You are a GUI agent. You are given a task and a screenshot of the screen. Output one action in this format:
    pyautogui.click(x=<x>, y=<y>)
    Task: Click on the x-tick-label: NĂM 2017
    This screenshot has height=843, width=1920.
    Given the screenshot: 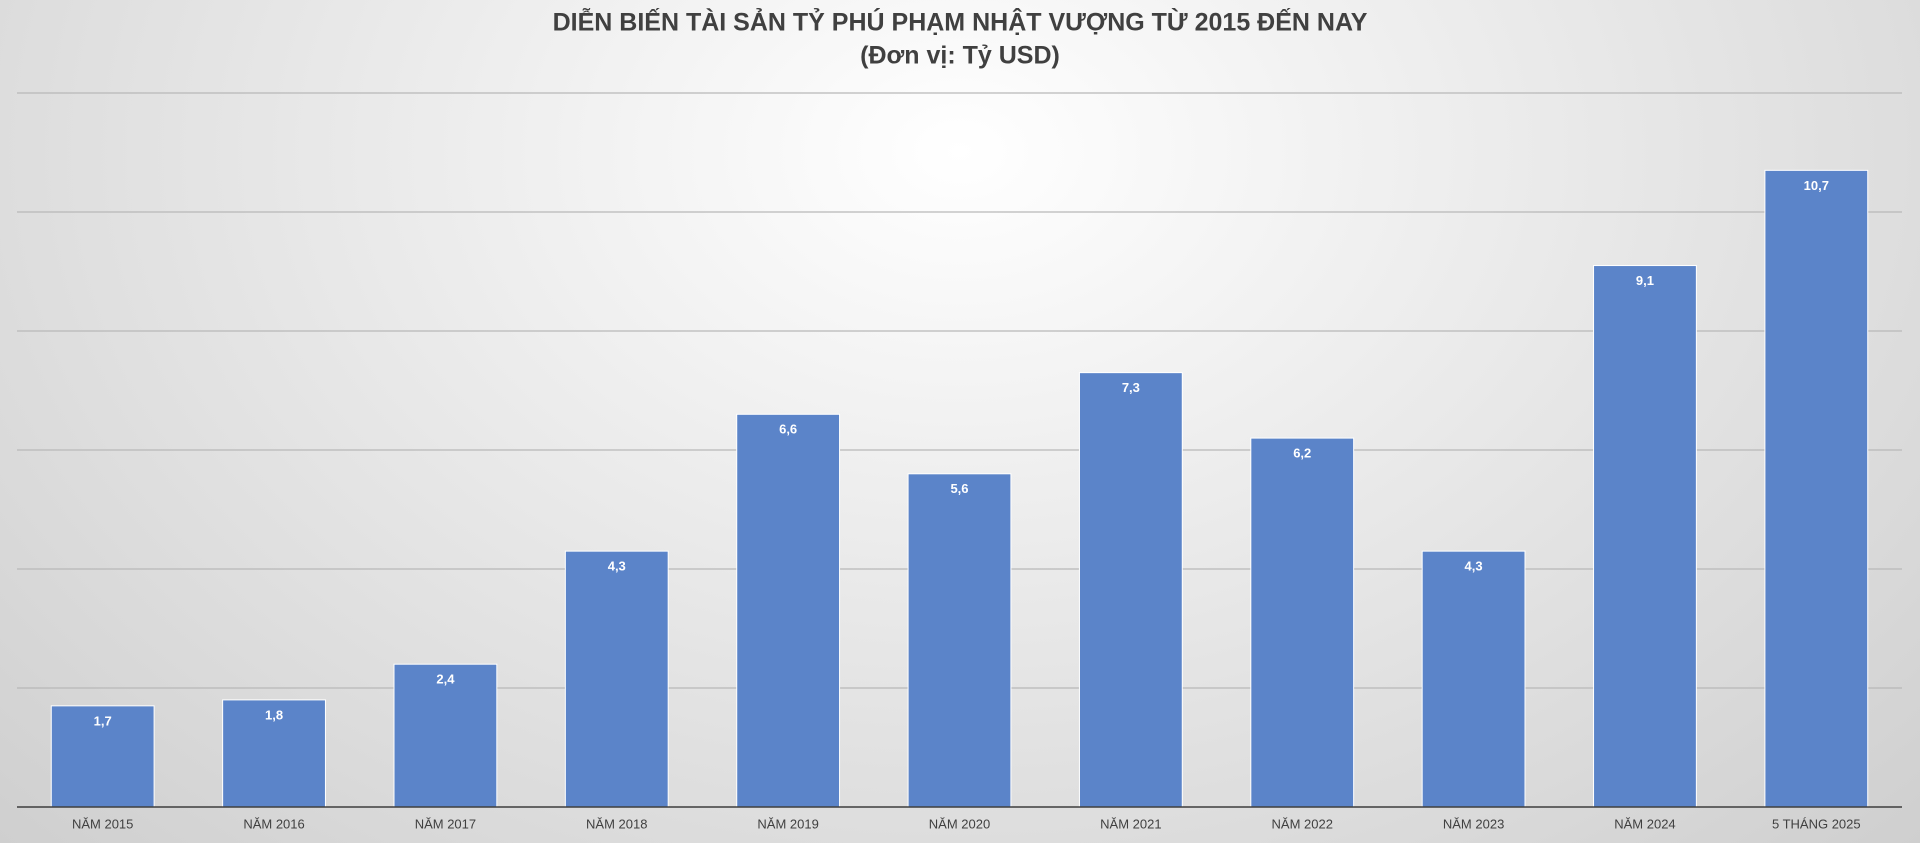 What is the action you would take?
    pyautogui.click(x=445, y=823)
    